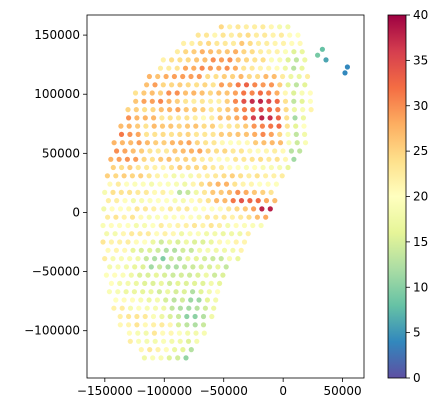  I want to click on x-tick-label: −100000, so click(164, 391).